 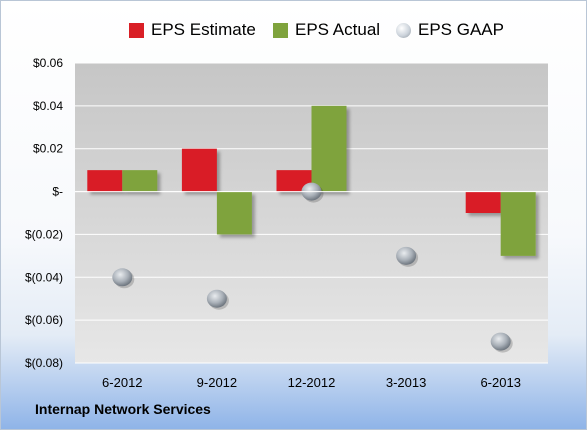 I want to click on legend-label-eps-estimate: EPS Estimate, so click(x=203, y=29).